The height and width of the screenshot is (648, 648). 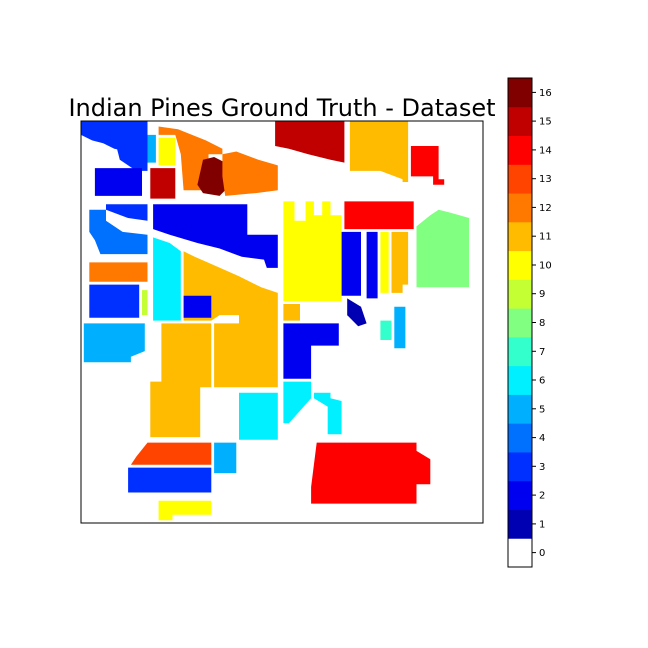 I want to click on colorbar-tick-label: 10, so click(x=545, y=266).